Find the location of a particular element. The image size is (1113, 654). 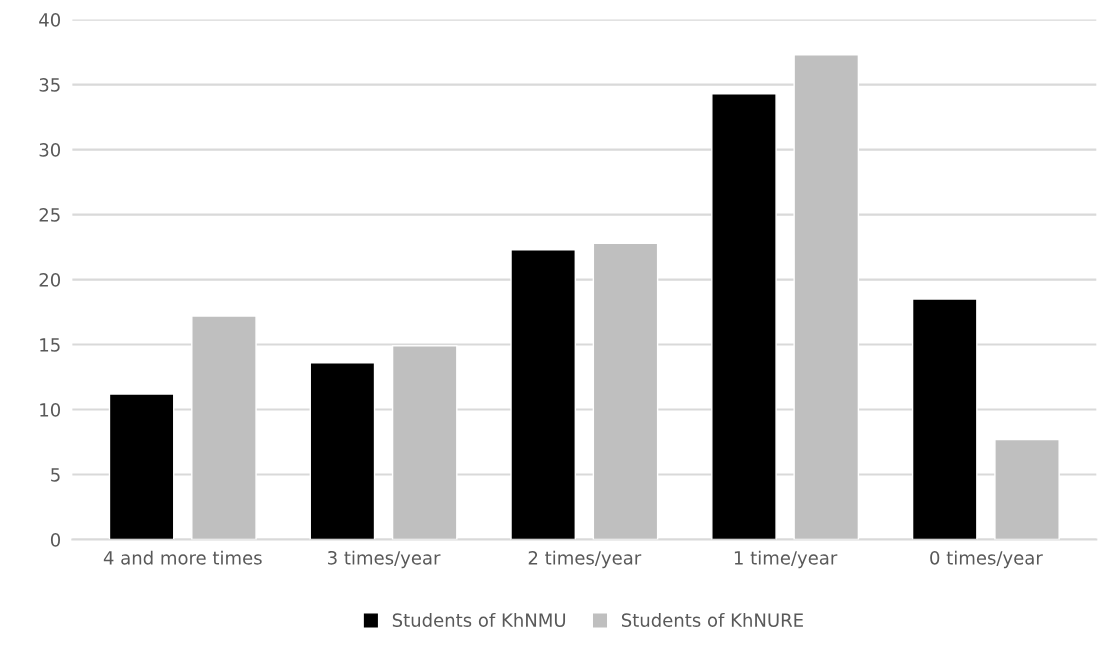

legend-label: Students of KhNMU is located at coordinates (479, 619).